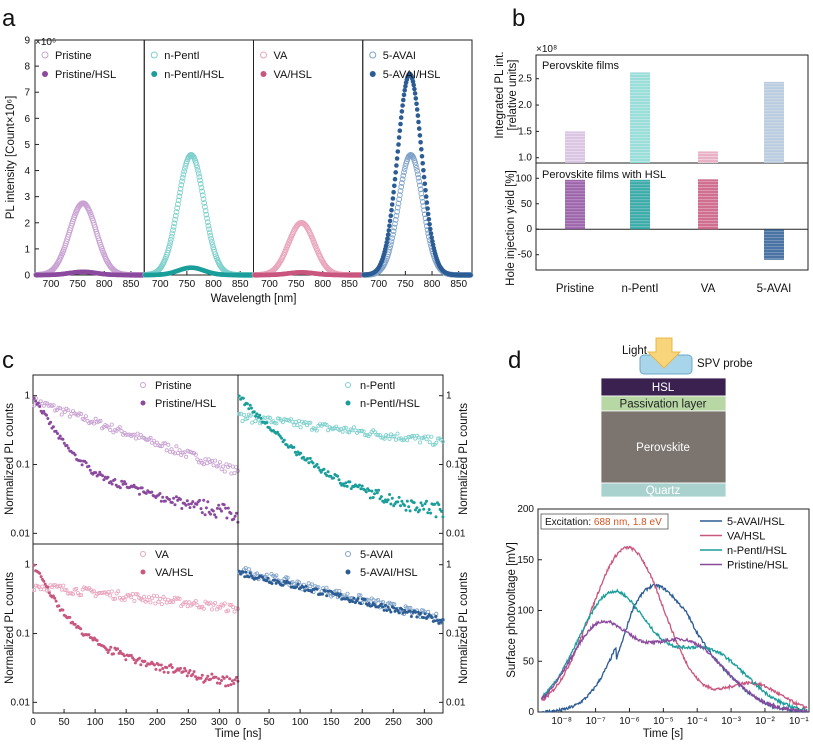  What do you see at coordinates (322, 284) in the screenshot?
I see `panel-a-xtick: 800` at bounding box center [322, 284].